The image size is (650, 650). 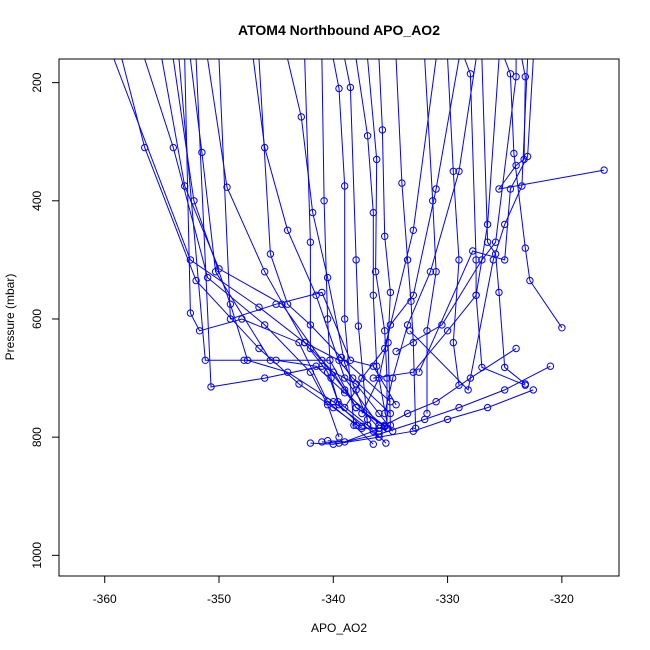 I want to click on x-axis: -360 -350 -340 -330 -320, so click(x=333, y=591).